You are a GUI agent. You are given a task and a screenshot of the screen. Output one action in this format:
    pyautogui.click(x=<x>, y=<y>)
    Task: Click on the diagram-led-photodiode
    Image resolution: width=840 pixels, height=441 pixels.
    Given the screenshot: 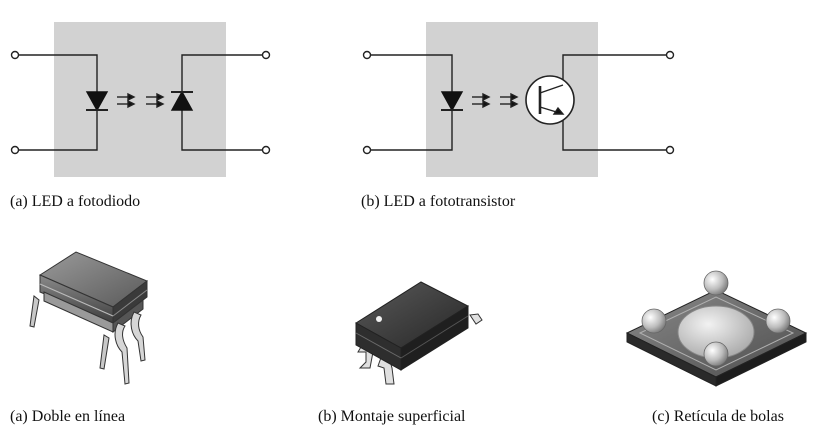 What is the action you would take?
    pyautogui.click(x=140, y=99)
    